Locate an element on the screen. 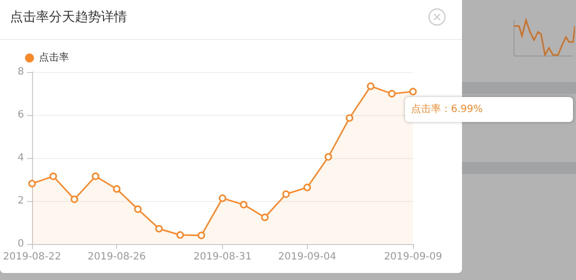 The height and width of the screenshot is (280, 576). y-tick-label: 0 is located at coordinates (21, 244).